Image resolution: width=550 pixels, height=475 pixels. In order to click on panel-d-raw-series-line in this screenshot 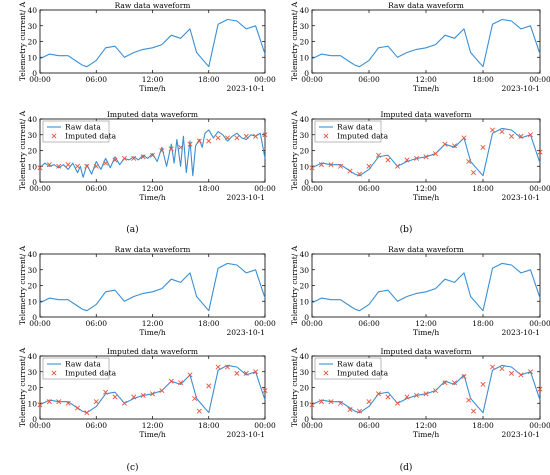, I will do `click(426, 287)`.